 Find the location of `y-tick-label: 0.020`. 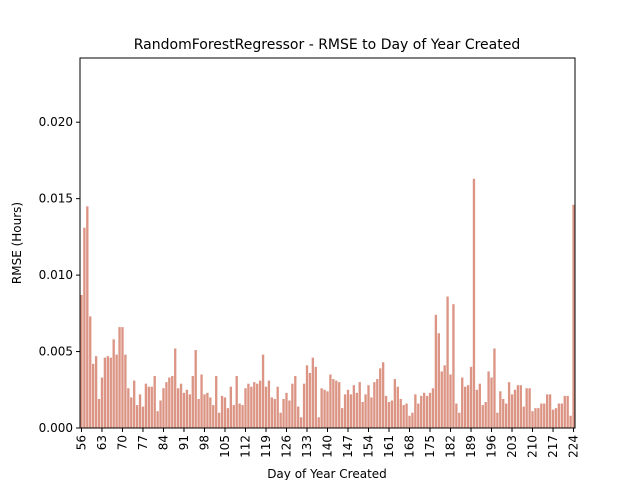

y-tick-label: 0.020 is located at coordinates (56, 122).